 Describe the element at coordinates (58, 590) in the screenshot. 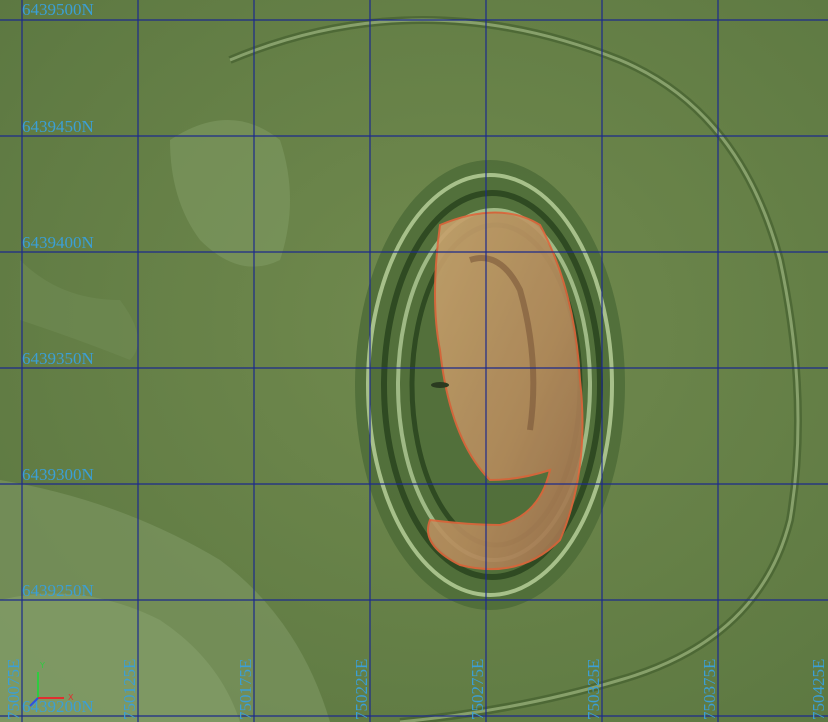

I see `northing-label: 6439250N` at that location.